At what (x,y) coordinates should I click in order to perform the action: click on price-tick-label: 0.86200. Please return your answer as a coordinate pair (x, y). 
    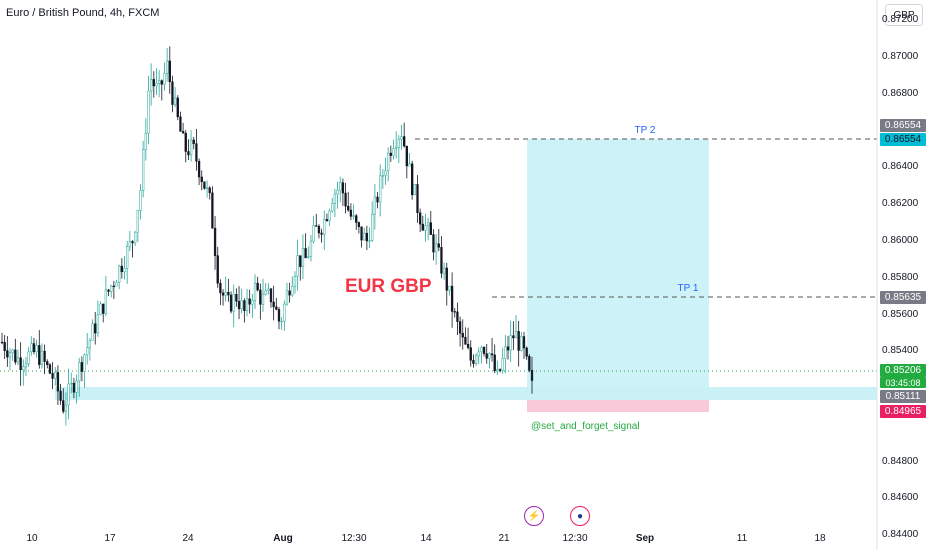
    Looking at the image, I should click on (900, 204).